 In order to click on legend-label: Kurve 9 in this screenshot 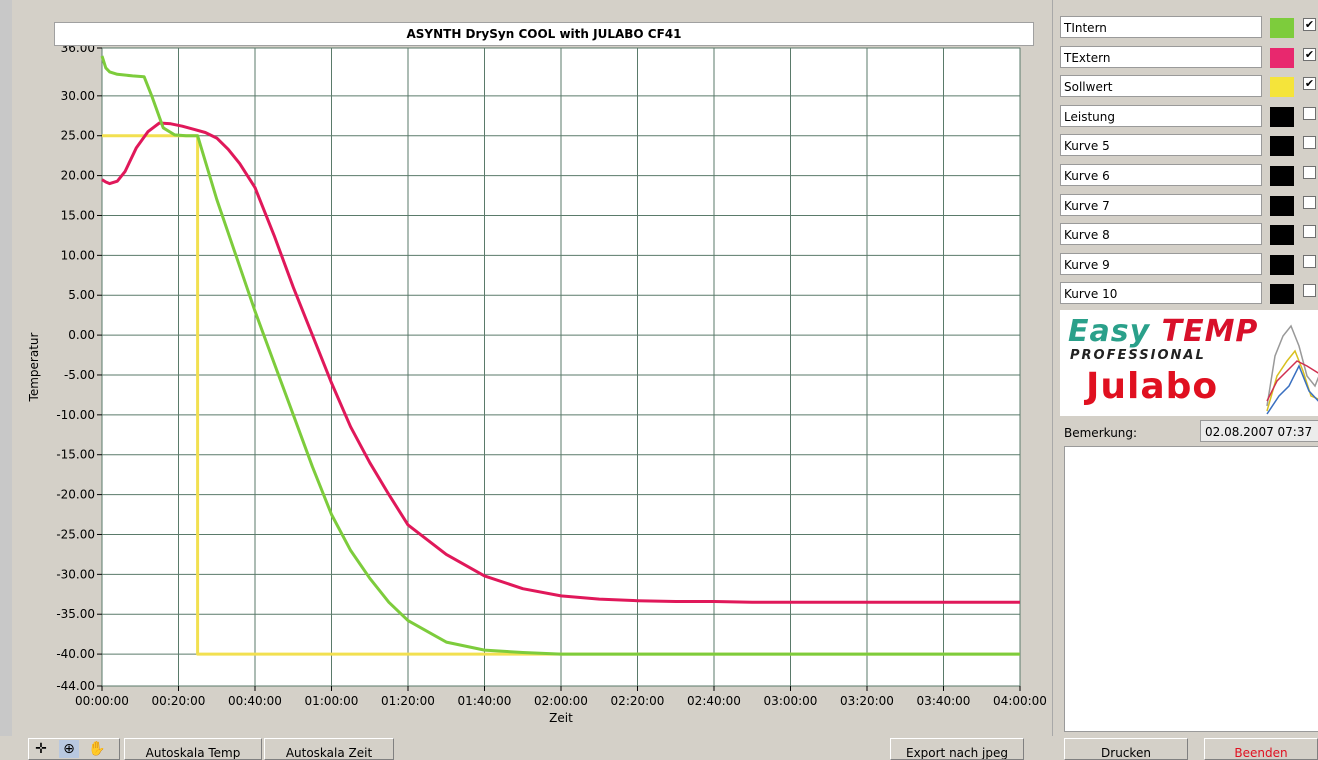, I will do `click(1161, 263)`.